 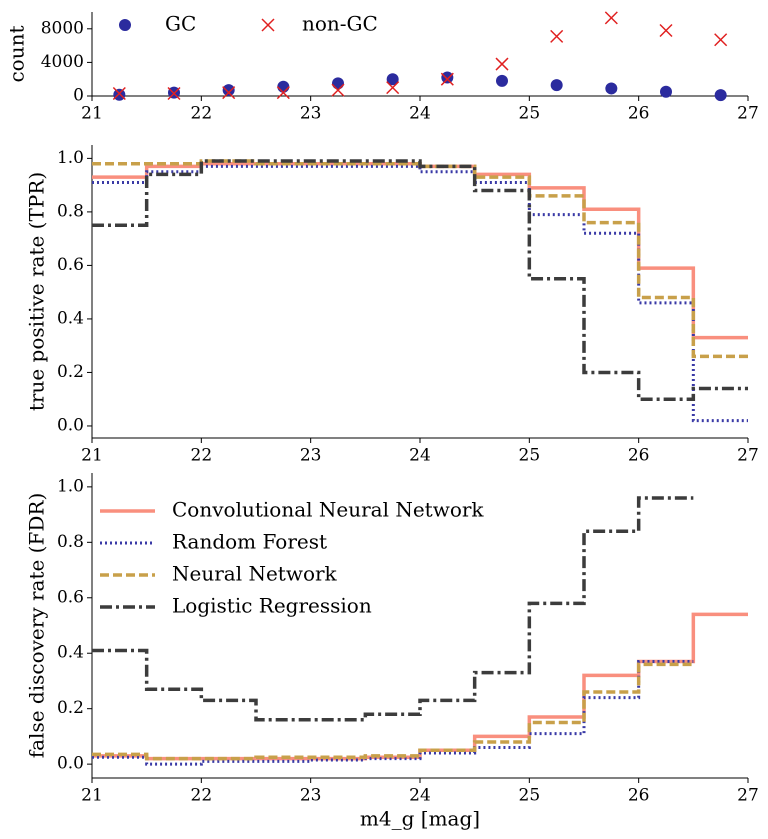 I want to click on y-axis-label: false discovery rate (FDR), so click(x=37, y=626).